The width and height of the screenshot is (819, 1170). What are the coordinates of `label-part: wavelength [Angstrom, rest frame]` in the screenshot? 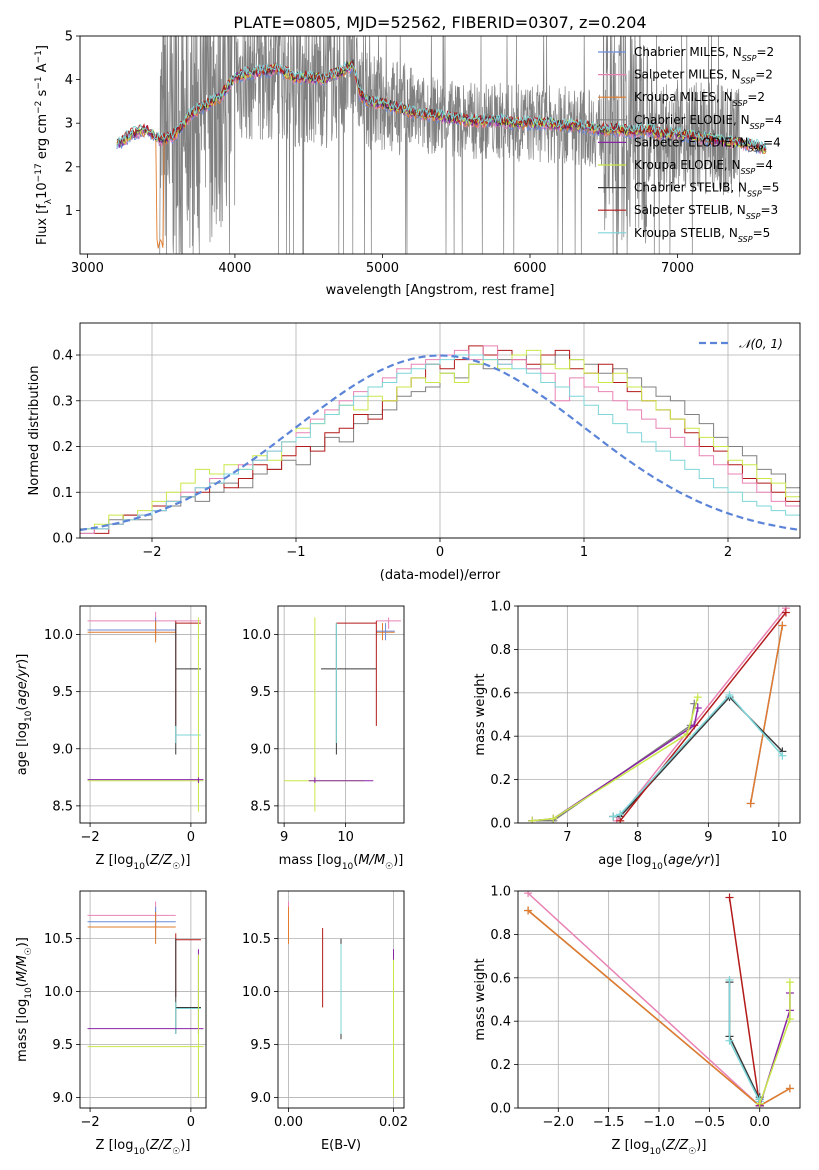 It's located at (440, 290).